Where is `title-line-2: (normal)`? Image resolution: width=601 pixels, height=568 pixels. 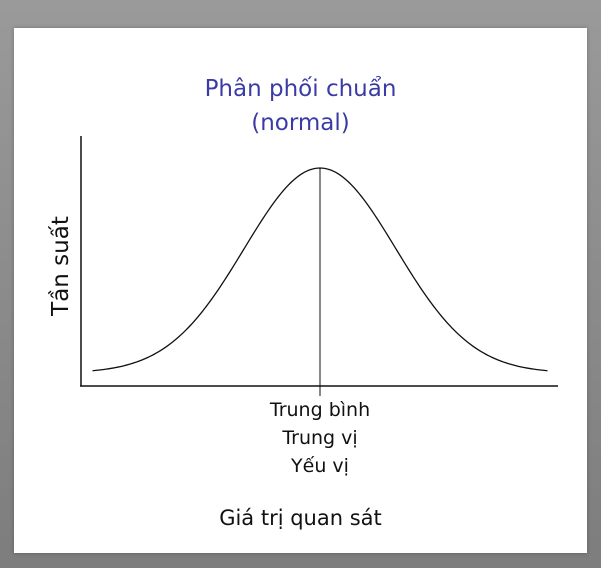 title-line-2: (normal) is located at coordinates (300, 123).